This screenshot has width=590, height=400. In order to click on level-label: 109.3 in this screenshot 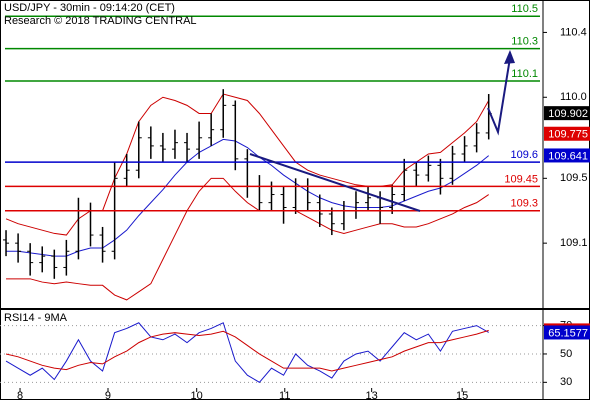, I will do `click(524, 204)`.